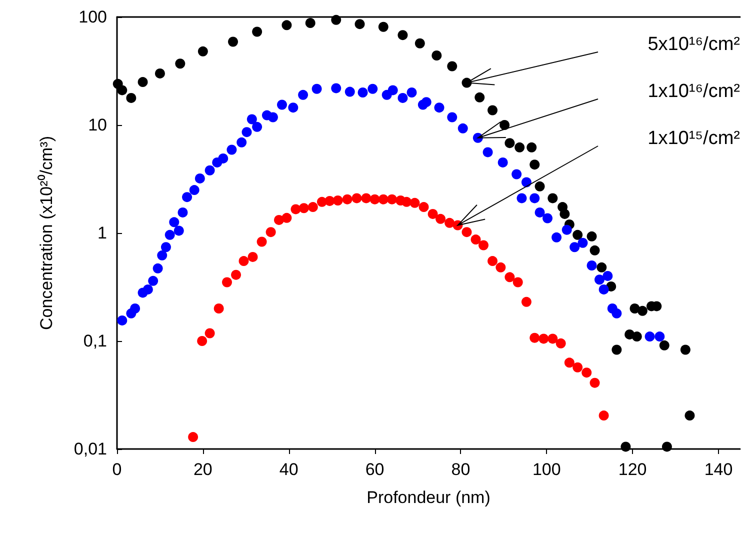 The image size is (753, 536). Describe the element at coordinates (632, 469) in the screenshot. I see `x-tick-label: 120` at that location.